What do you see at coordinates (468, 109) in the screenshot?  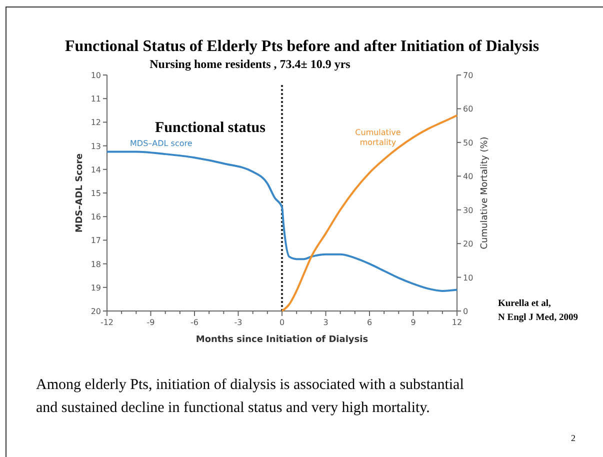 I see `y2-tick-label: 60` at bounding box center [468, 109].